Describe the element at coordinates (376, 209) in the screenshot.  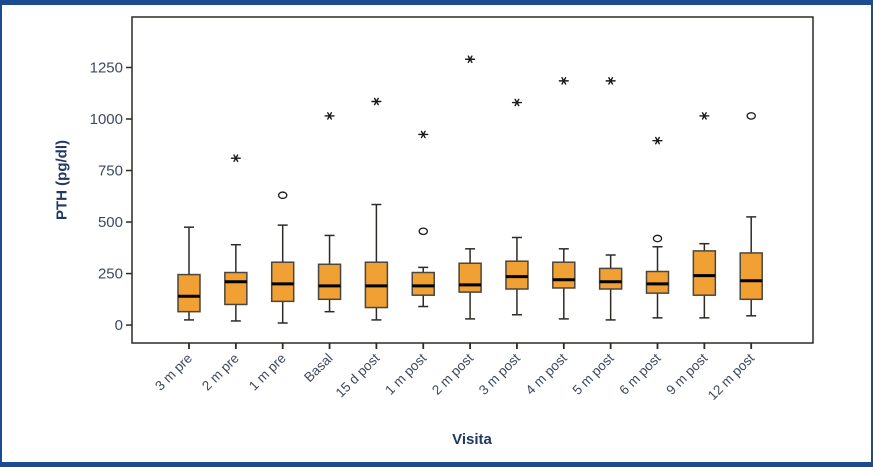
I see `boxplot-15-d-post` at that location.